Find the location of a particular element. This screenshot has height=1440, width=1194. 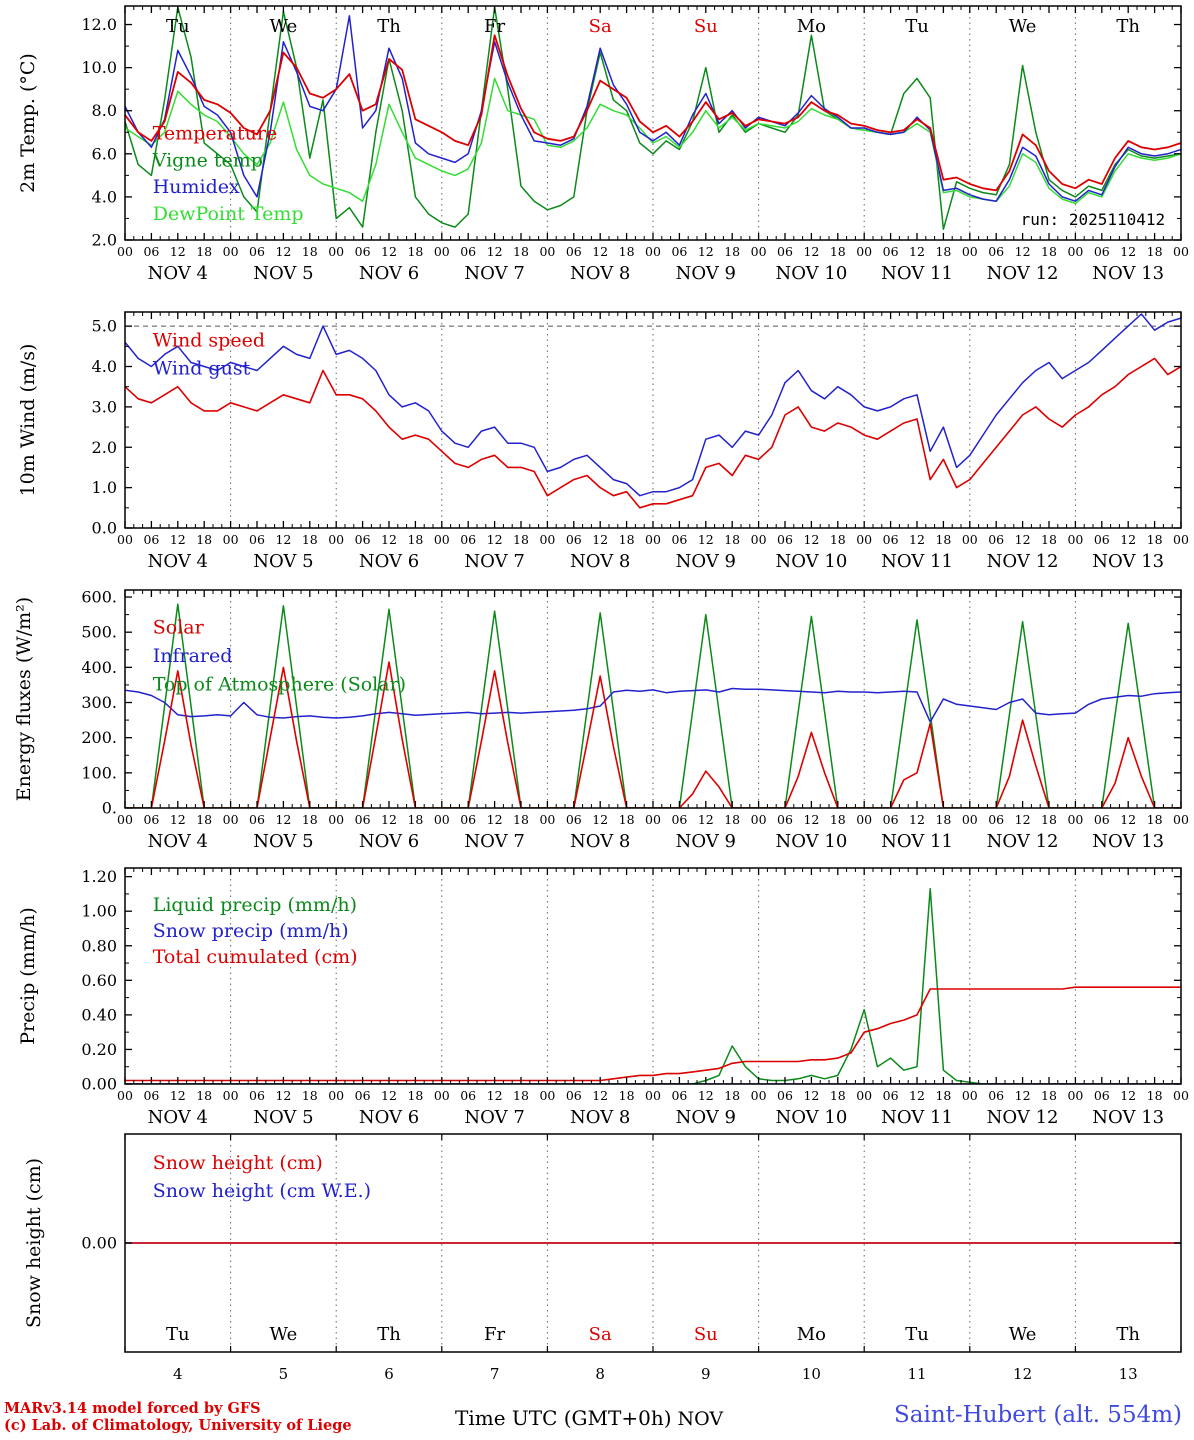

y-tick-label: 400. is located at coordinates (99, 667).